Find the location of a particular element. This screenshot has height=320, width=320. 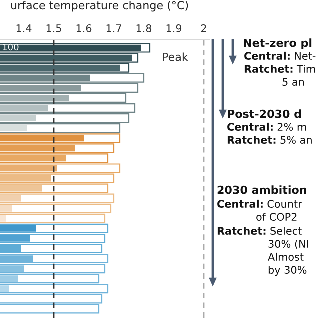

x-tick-label: 1.9 is located at coordinates (174, 28).